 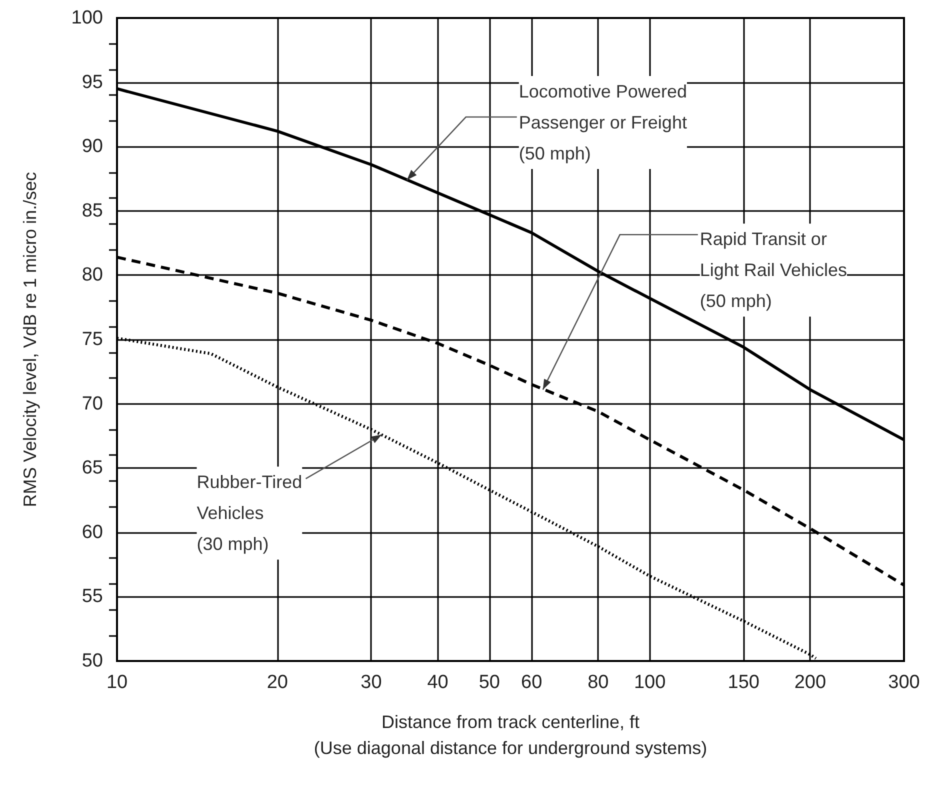 What do you see at coordinates (92, 339) in the screenshot?
I see `y-tick-label: 75` at bounding box center [92, 339].